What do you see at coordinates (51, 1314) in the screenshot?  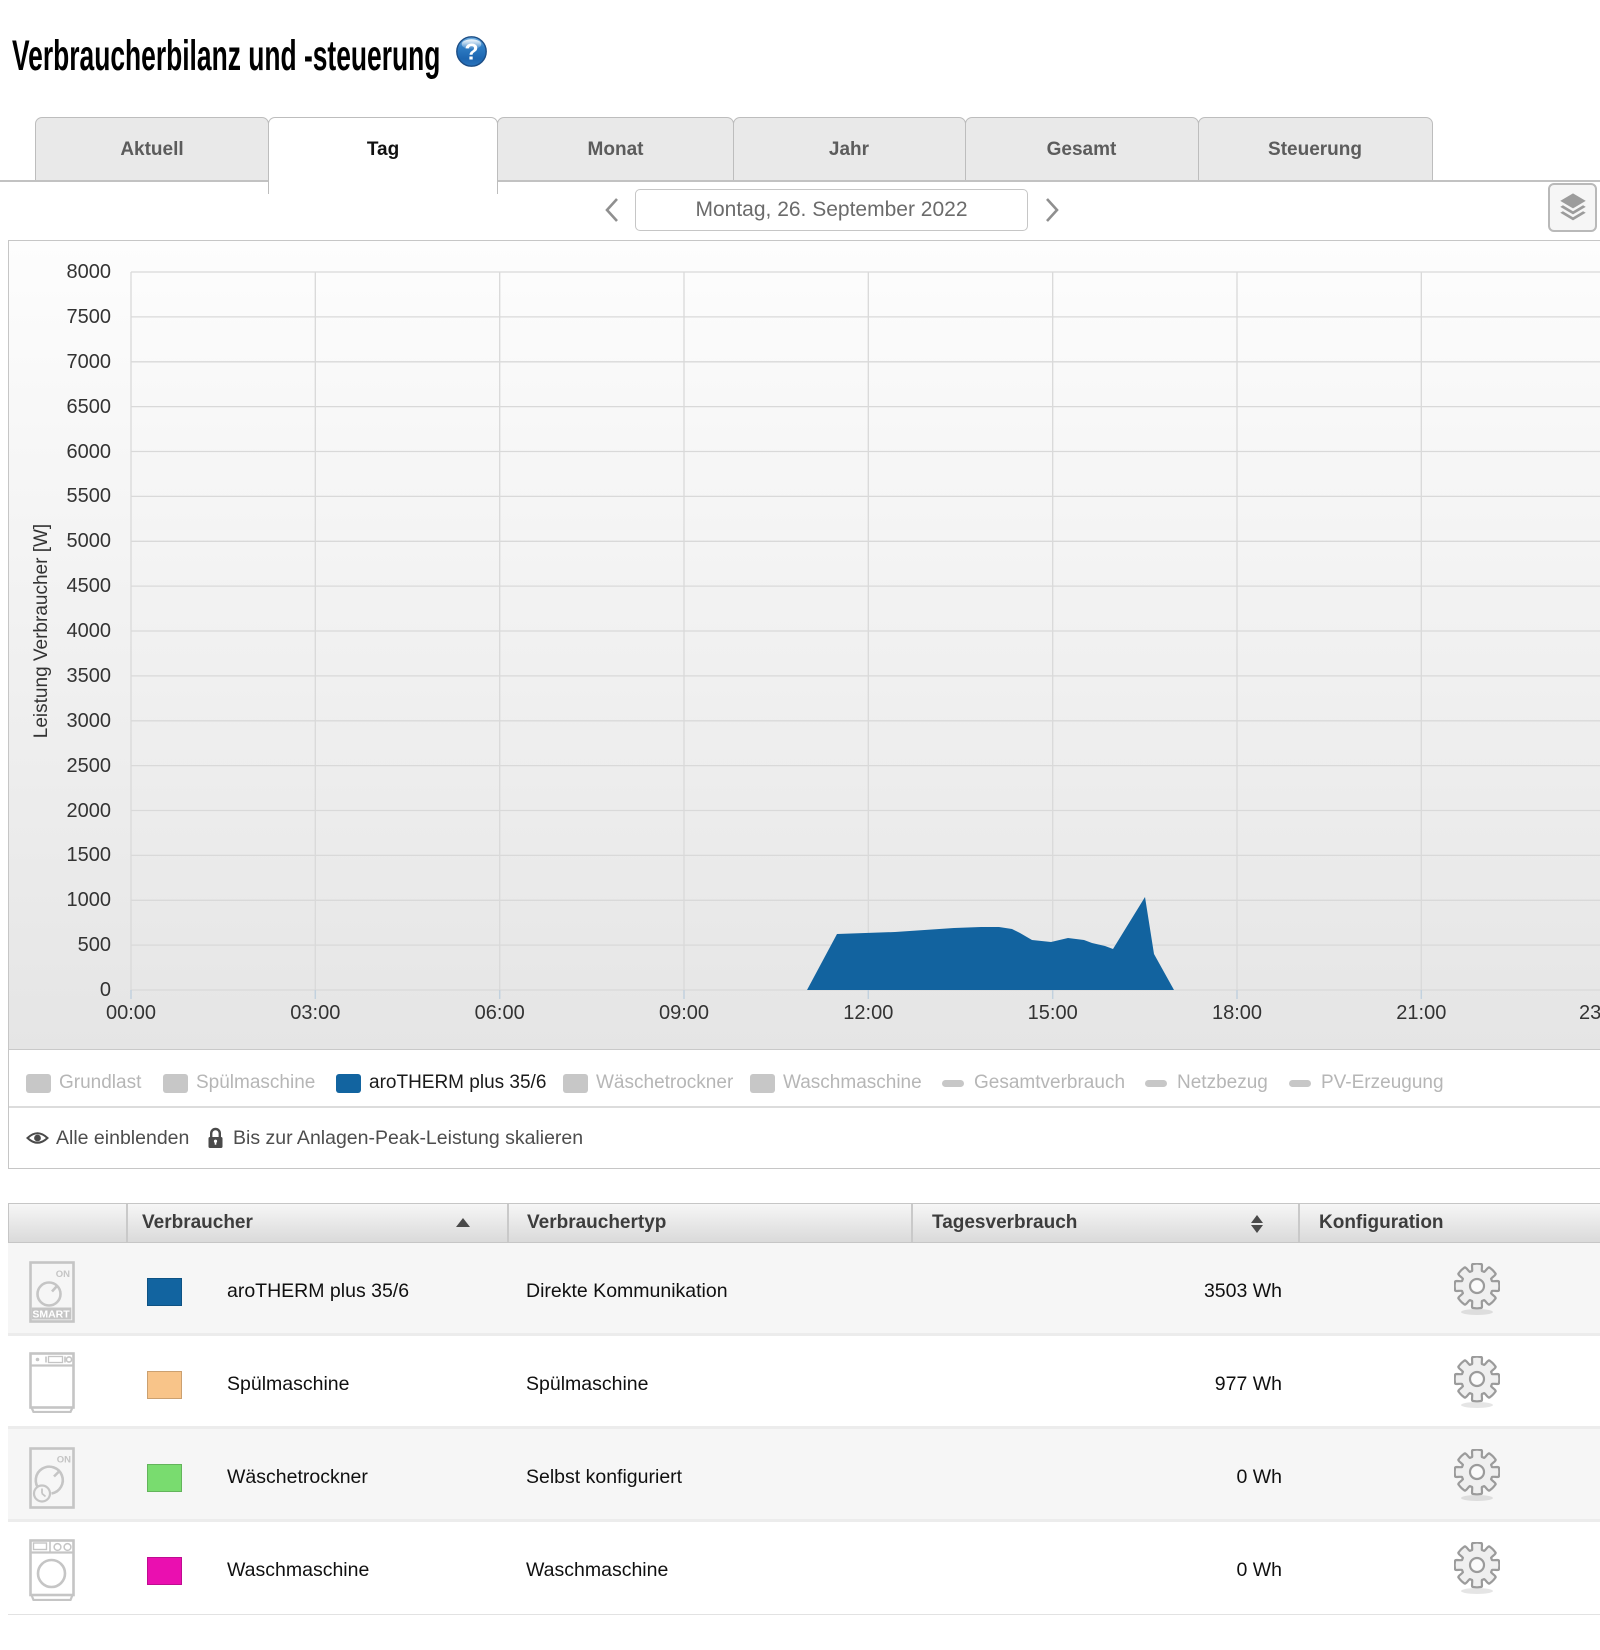 I see `svg-text: SMART` at bounding box center [51, 1314].